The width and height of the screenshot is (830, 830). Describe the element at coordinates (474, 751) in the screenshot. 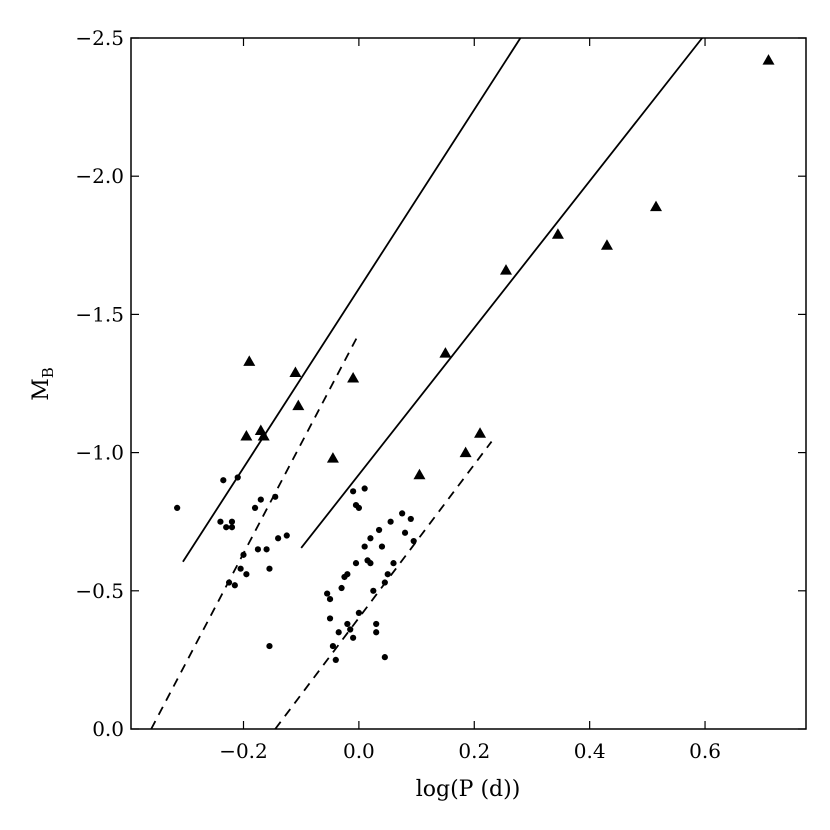

I see `x-tick-label-2: 0.2` at that location.